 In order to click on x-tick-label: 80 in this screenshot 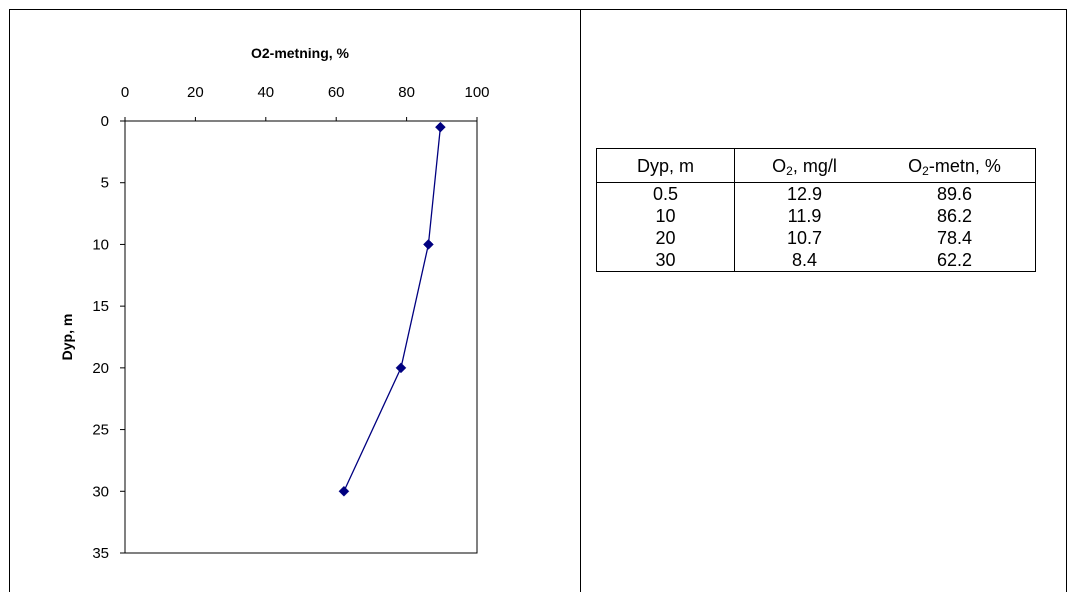, I will do `click(406, 92)`.